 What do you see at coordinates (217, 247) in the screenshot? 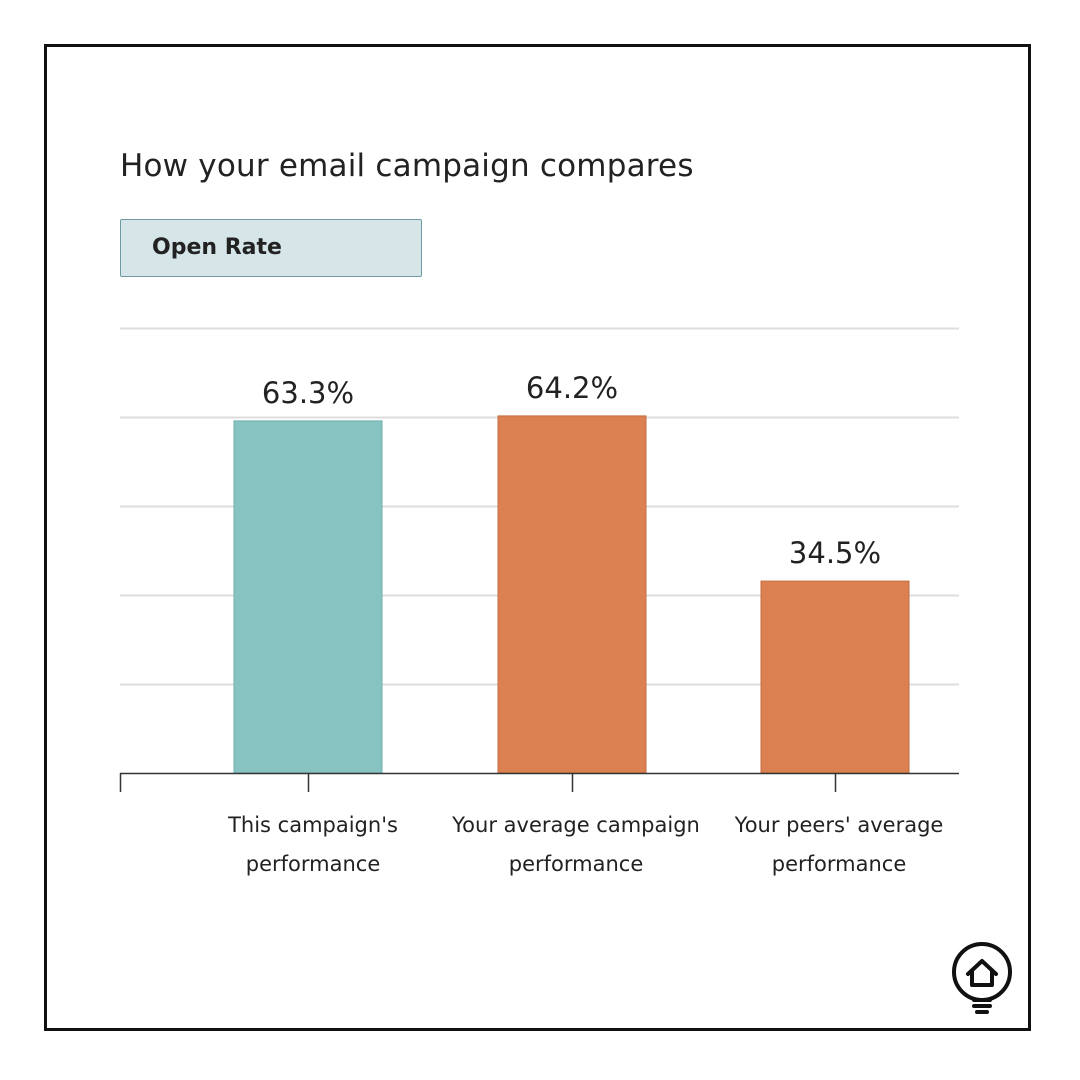
I see `open-rate-tab-label: Open Rate` at bounding box center [217, 247].